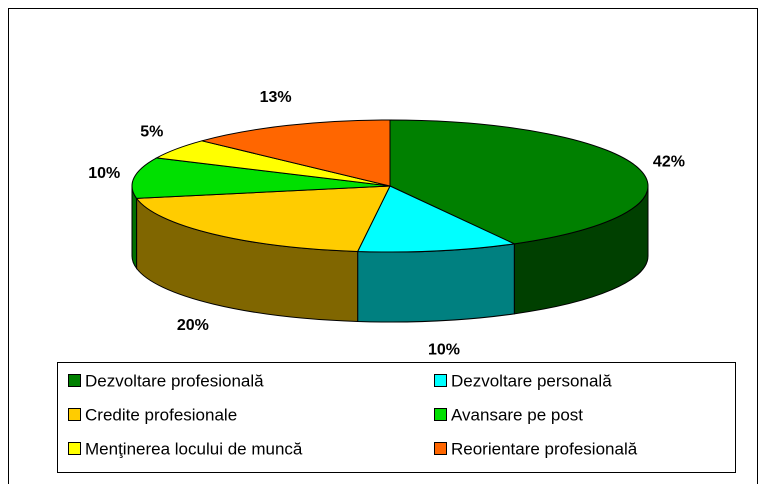  I want to click on data-label: 20%, so click(193, 325).